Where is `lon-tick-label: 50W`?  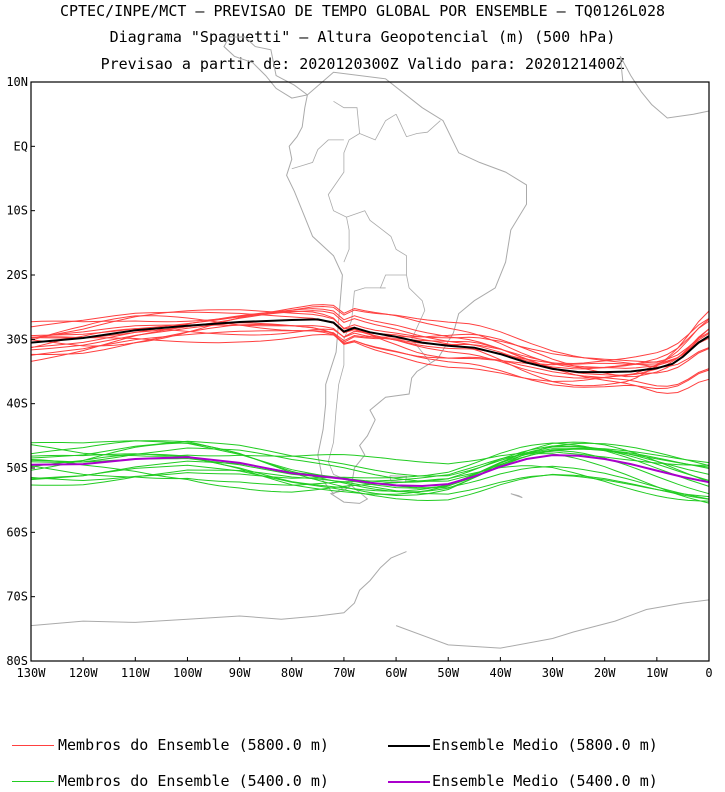 lon-tick-label: 50W is located at coordinates (448, 673).